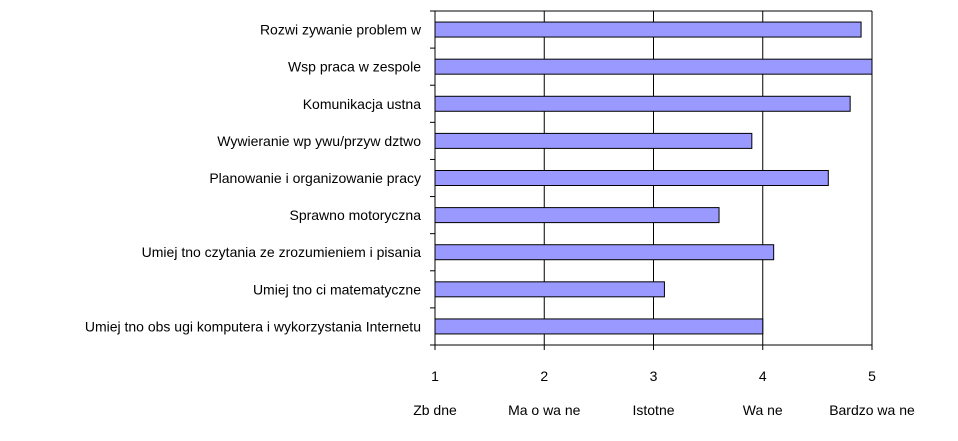 The image size is (958, 441). I want to click on scale-label-5: Bardzo wa ne, so click(872, 410).